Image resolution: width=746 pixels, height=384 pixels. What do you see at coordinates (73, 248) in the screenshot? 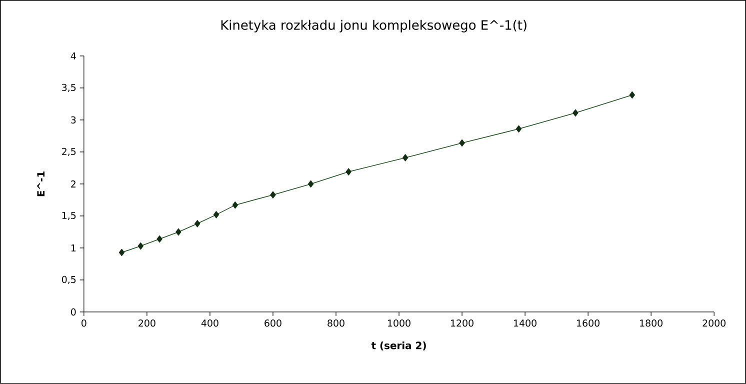
I see `y-tick-label: 1` at bounding box center [73, 248].